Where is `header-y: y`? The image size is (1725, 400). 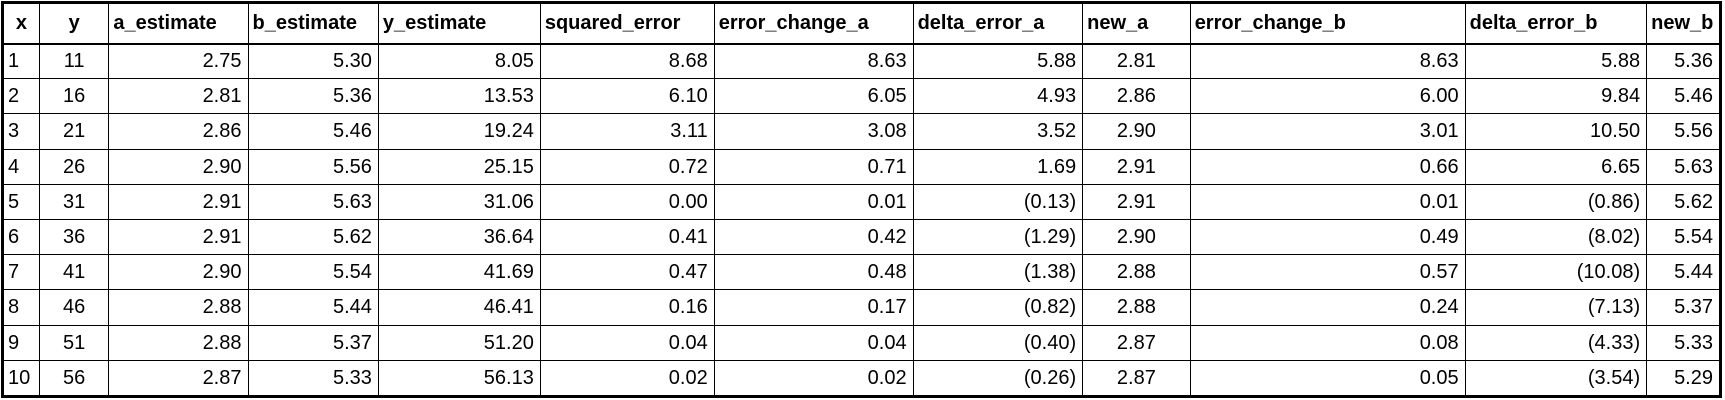 header-y: y is located at coordinates (74, 24).